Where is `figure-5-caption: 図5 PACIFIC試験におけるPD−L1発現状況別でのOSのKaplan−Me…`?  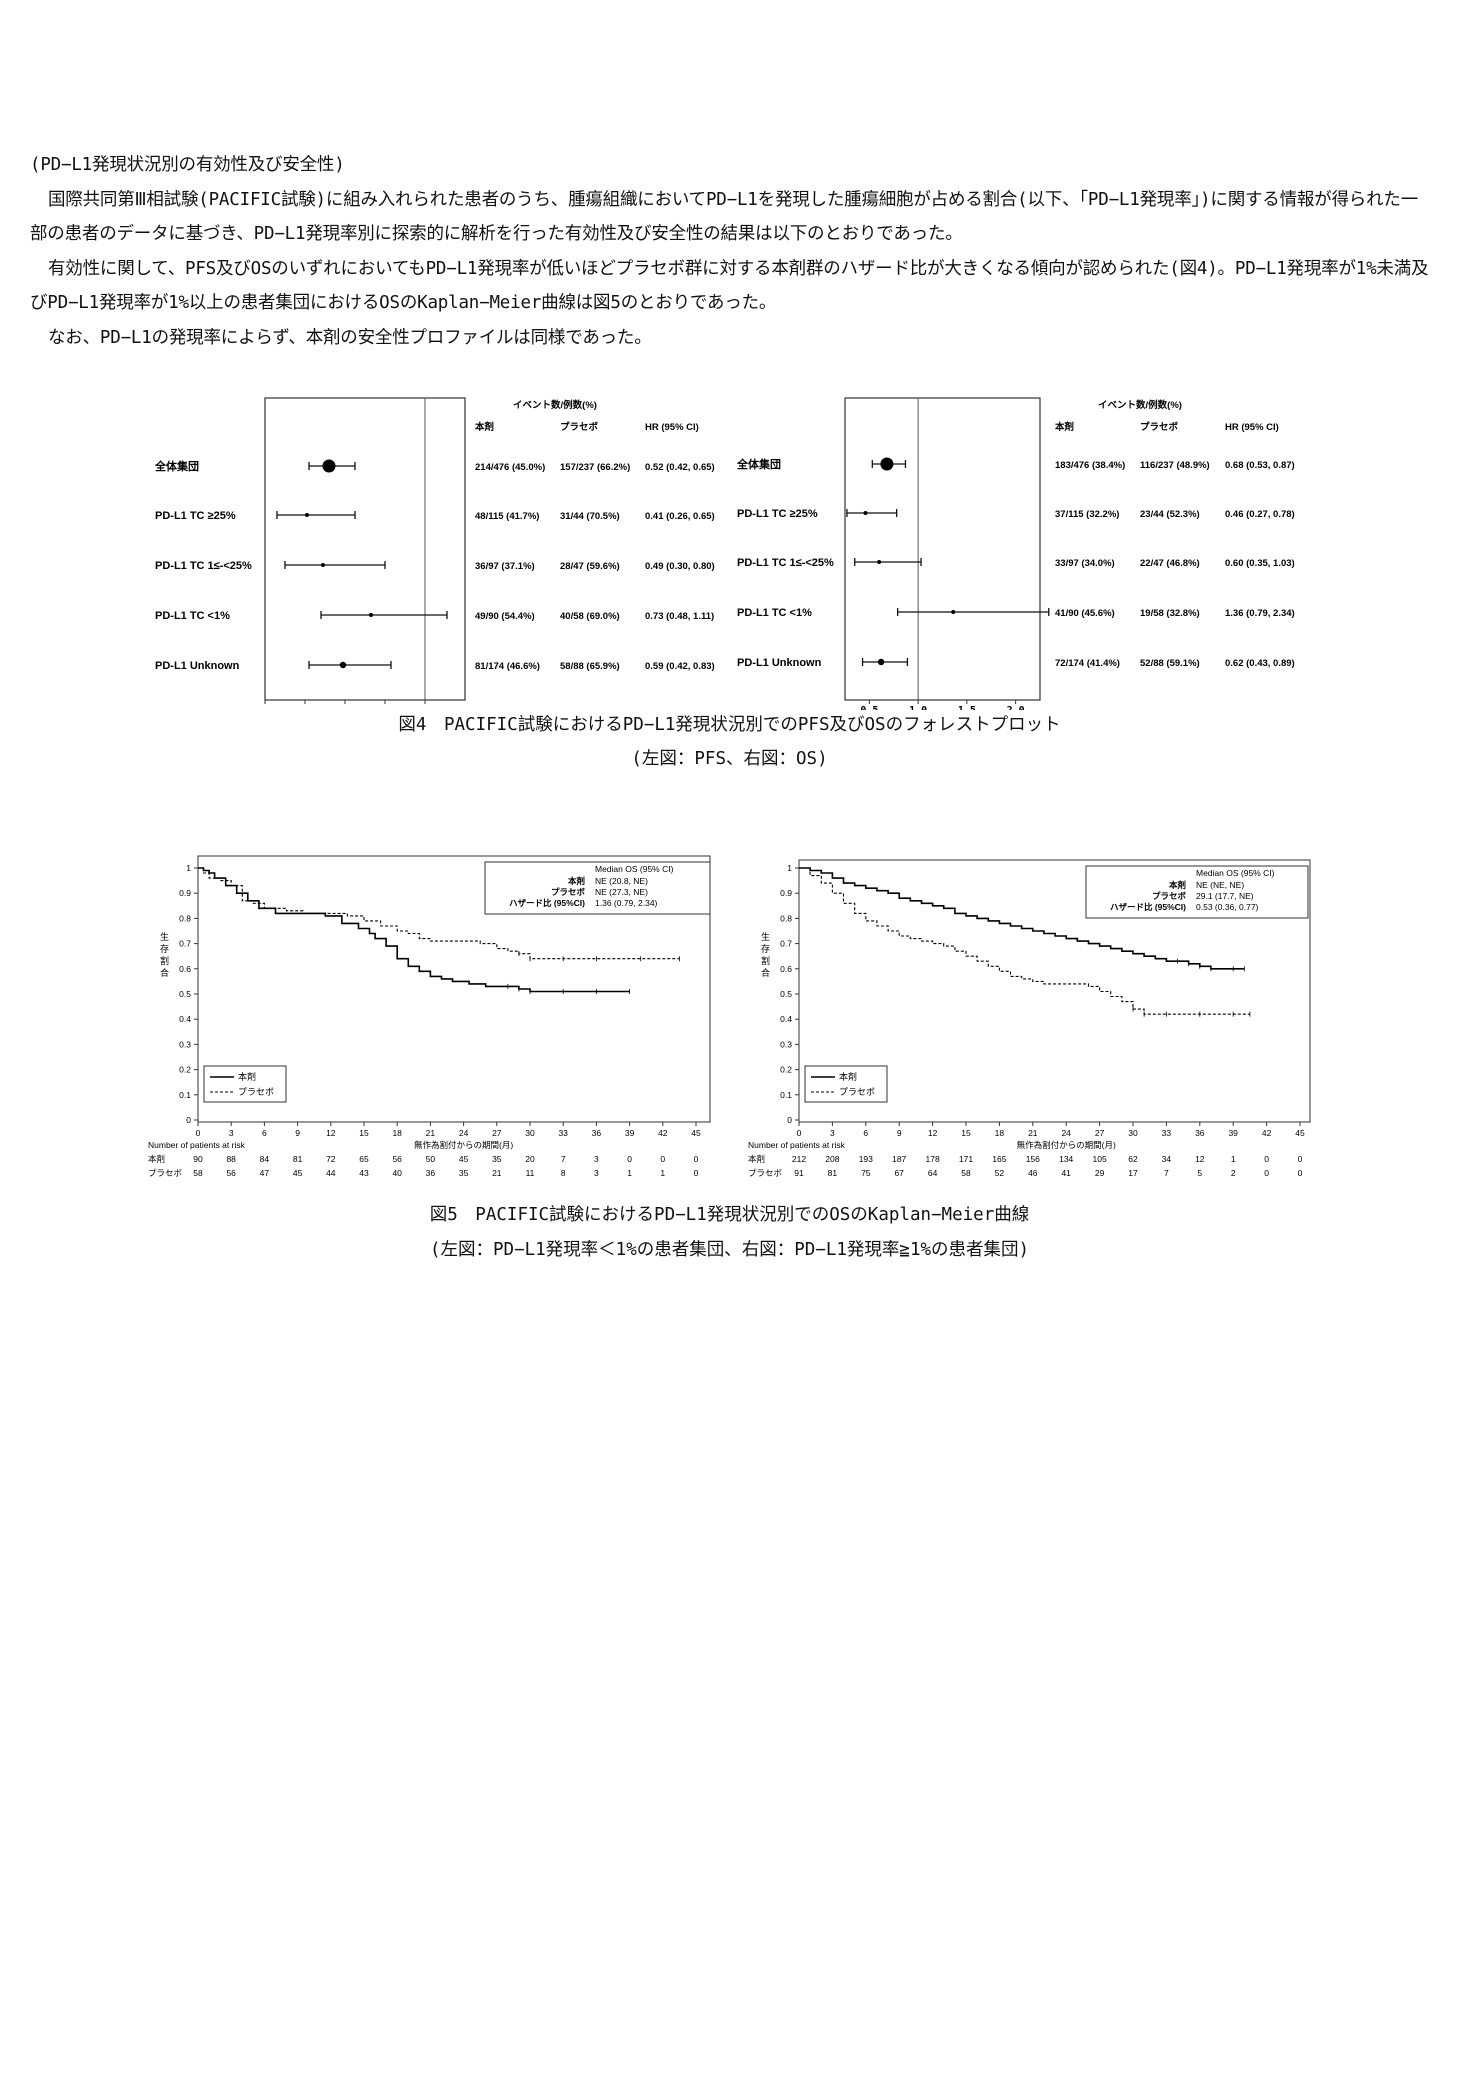
figure-5-caption: 図5 PACIFIC試験におけるPD−L1発現状況別でのOSのKaplan−Me… is located at coordinates (729, 1215).